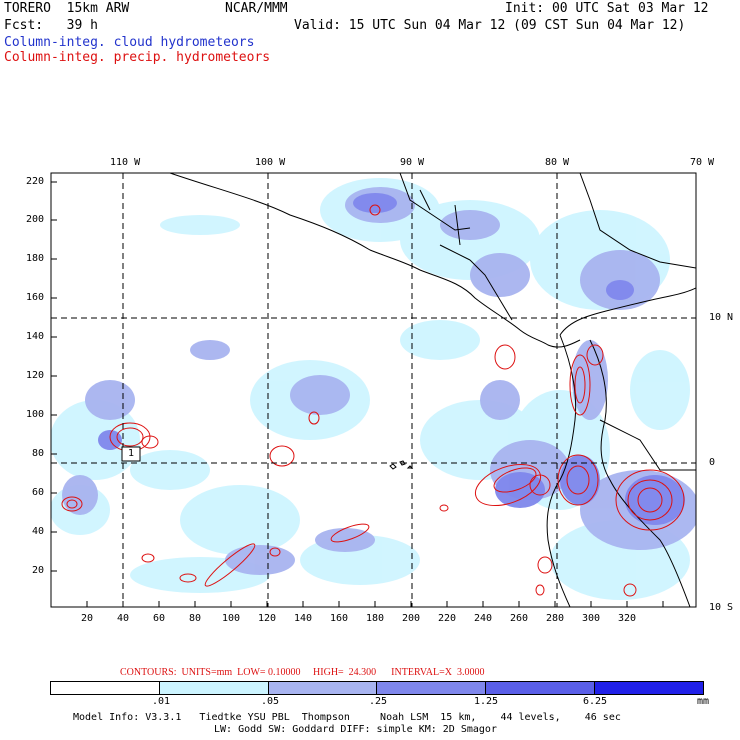 This screenshot has height=740, width=740. Describe the element at coordinates (161, 701) in the screenshot. I see `colorbar-level: .01` at that location.